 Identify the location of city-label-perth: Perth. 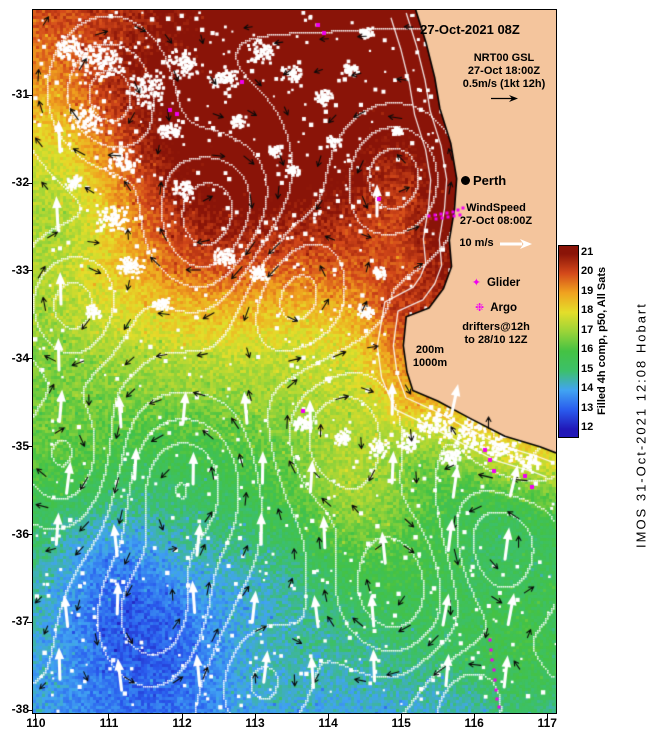
(490, 180).